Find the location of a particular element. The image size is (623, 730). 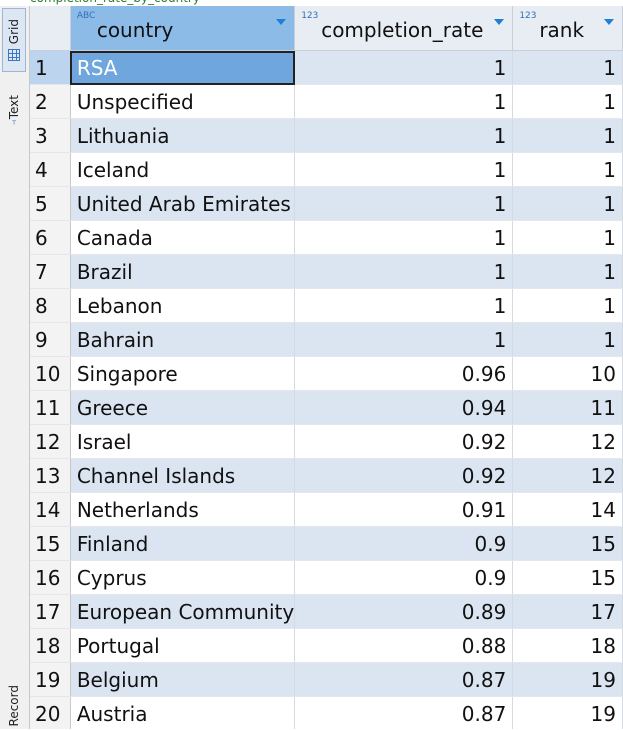

column-header-country: ABC country is located at coordinates (183, 28).